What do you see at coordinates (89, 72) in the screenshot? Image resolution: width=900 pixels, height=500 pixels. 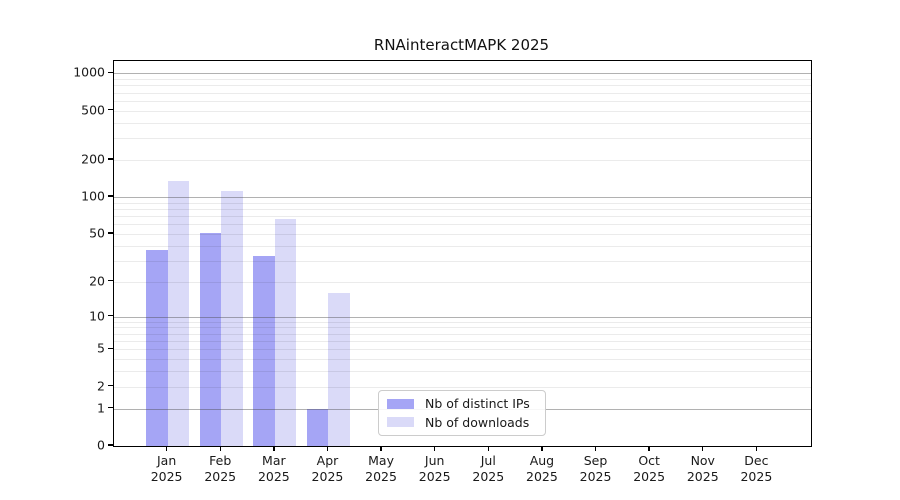 I see `y-tick-label-1000: 1000` at bounding box center [89, 72].